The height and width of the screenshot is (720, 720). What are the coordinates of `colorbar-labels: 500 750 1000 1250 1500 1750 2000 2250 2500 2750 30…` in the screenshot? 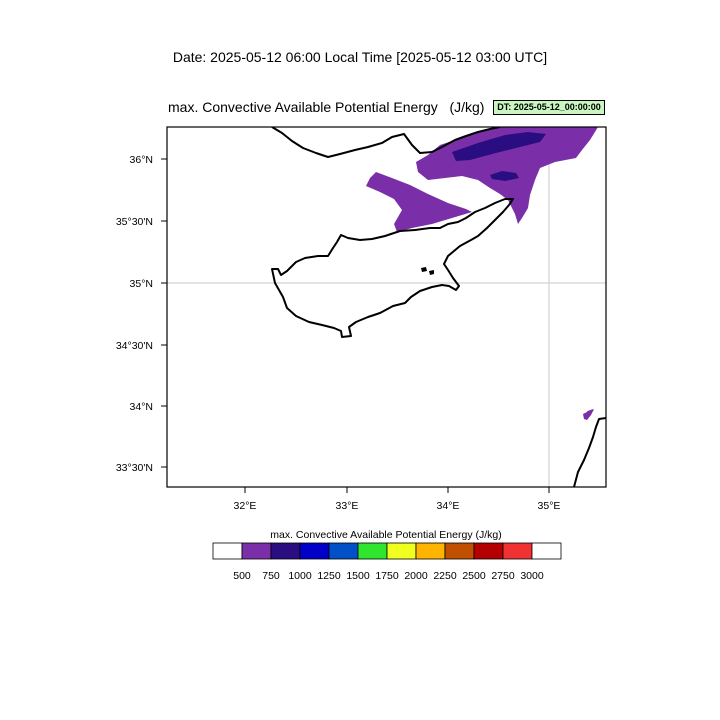 It's located at (388, 576).